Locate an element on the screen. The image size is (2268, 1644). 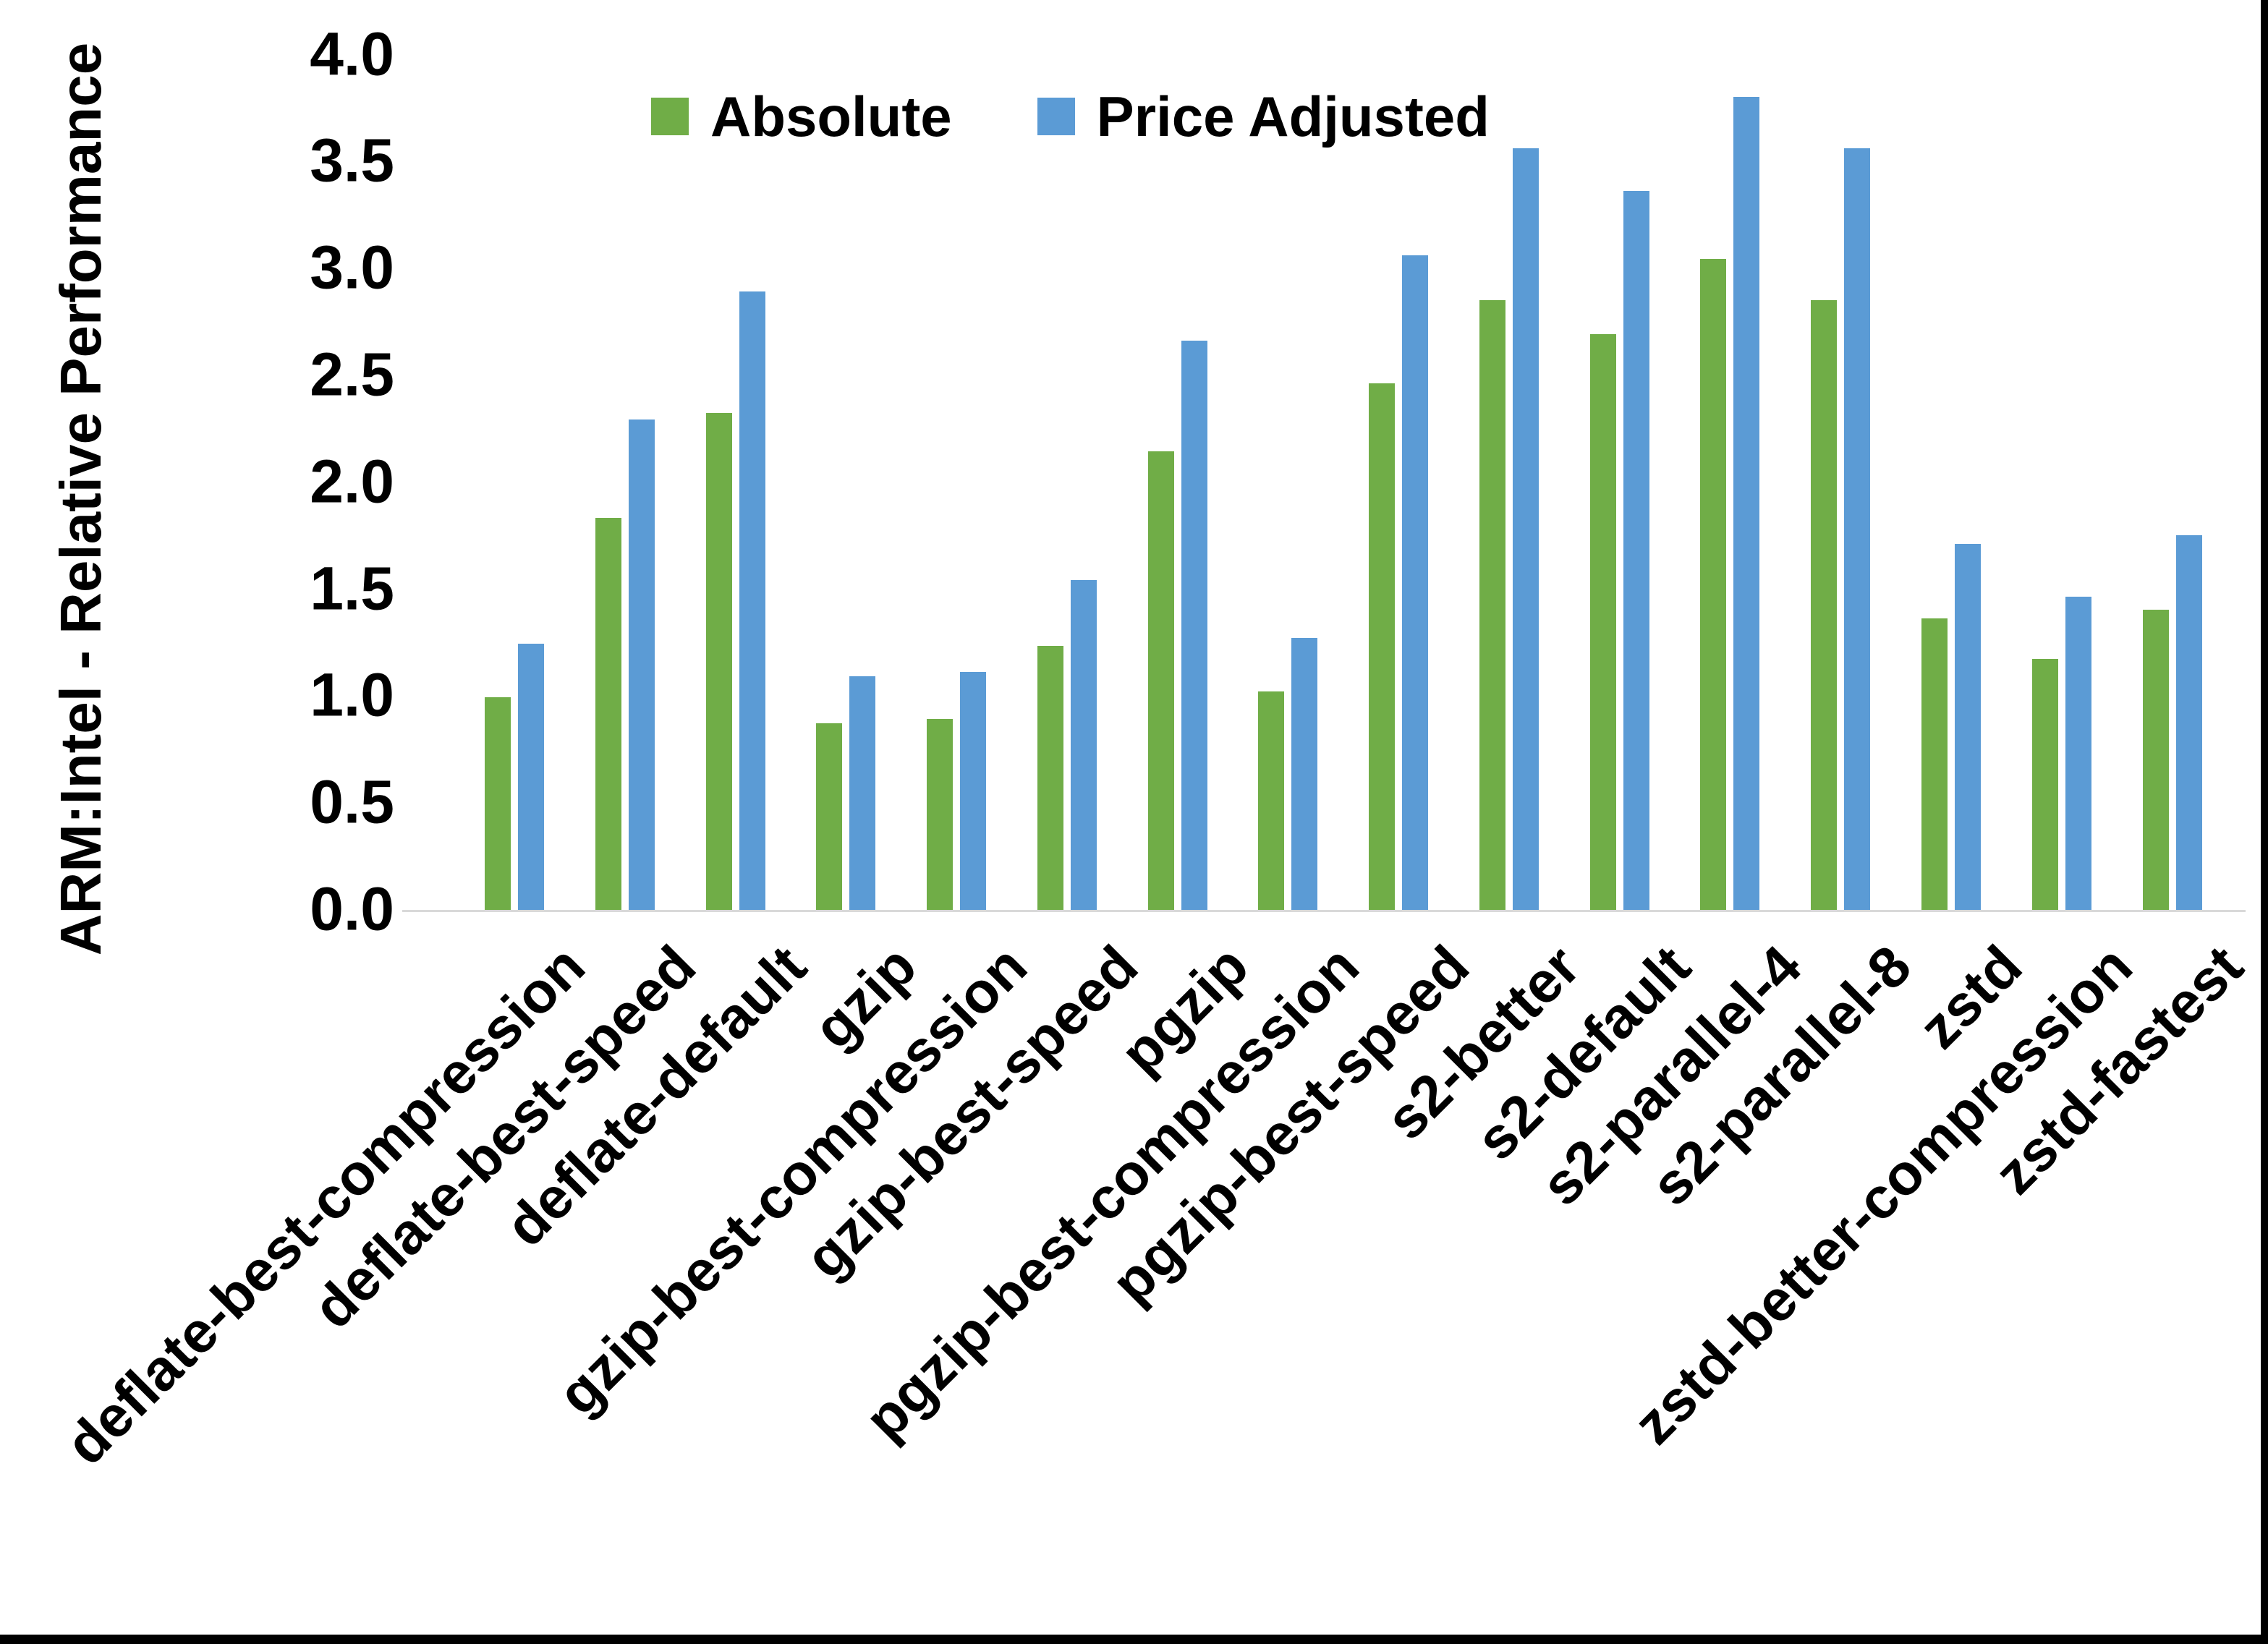
legend-item-absolute: Absolute is located at coordinates (801, 116).